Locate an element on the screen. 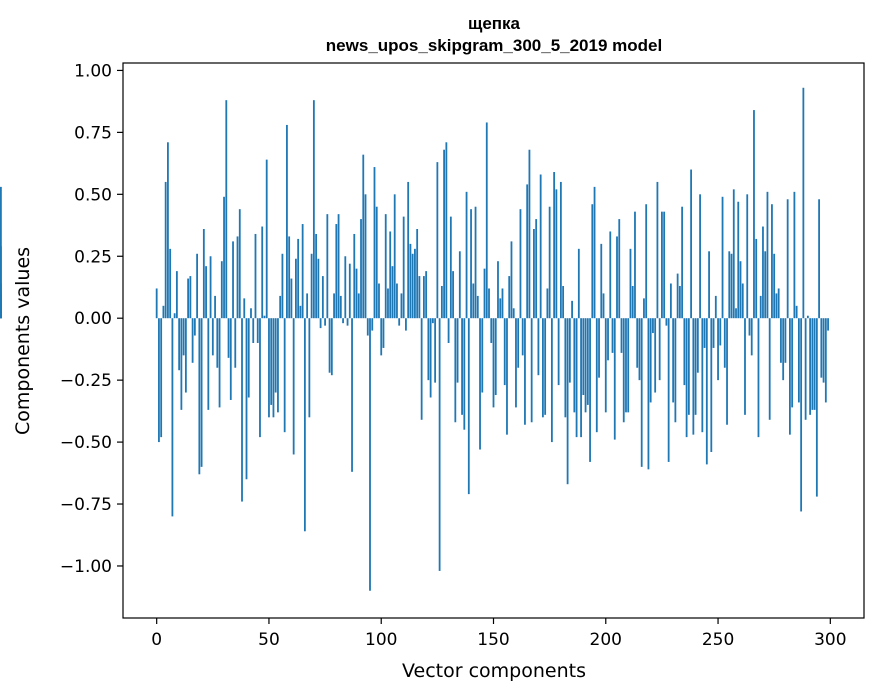  chart-subtitle: news_upos_skipgram_300_5_2019 model is located at coordinates (494, 45).